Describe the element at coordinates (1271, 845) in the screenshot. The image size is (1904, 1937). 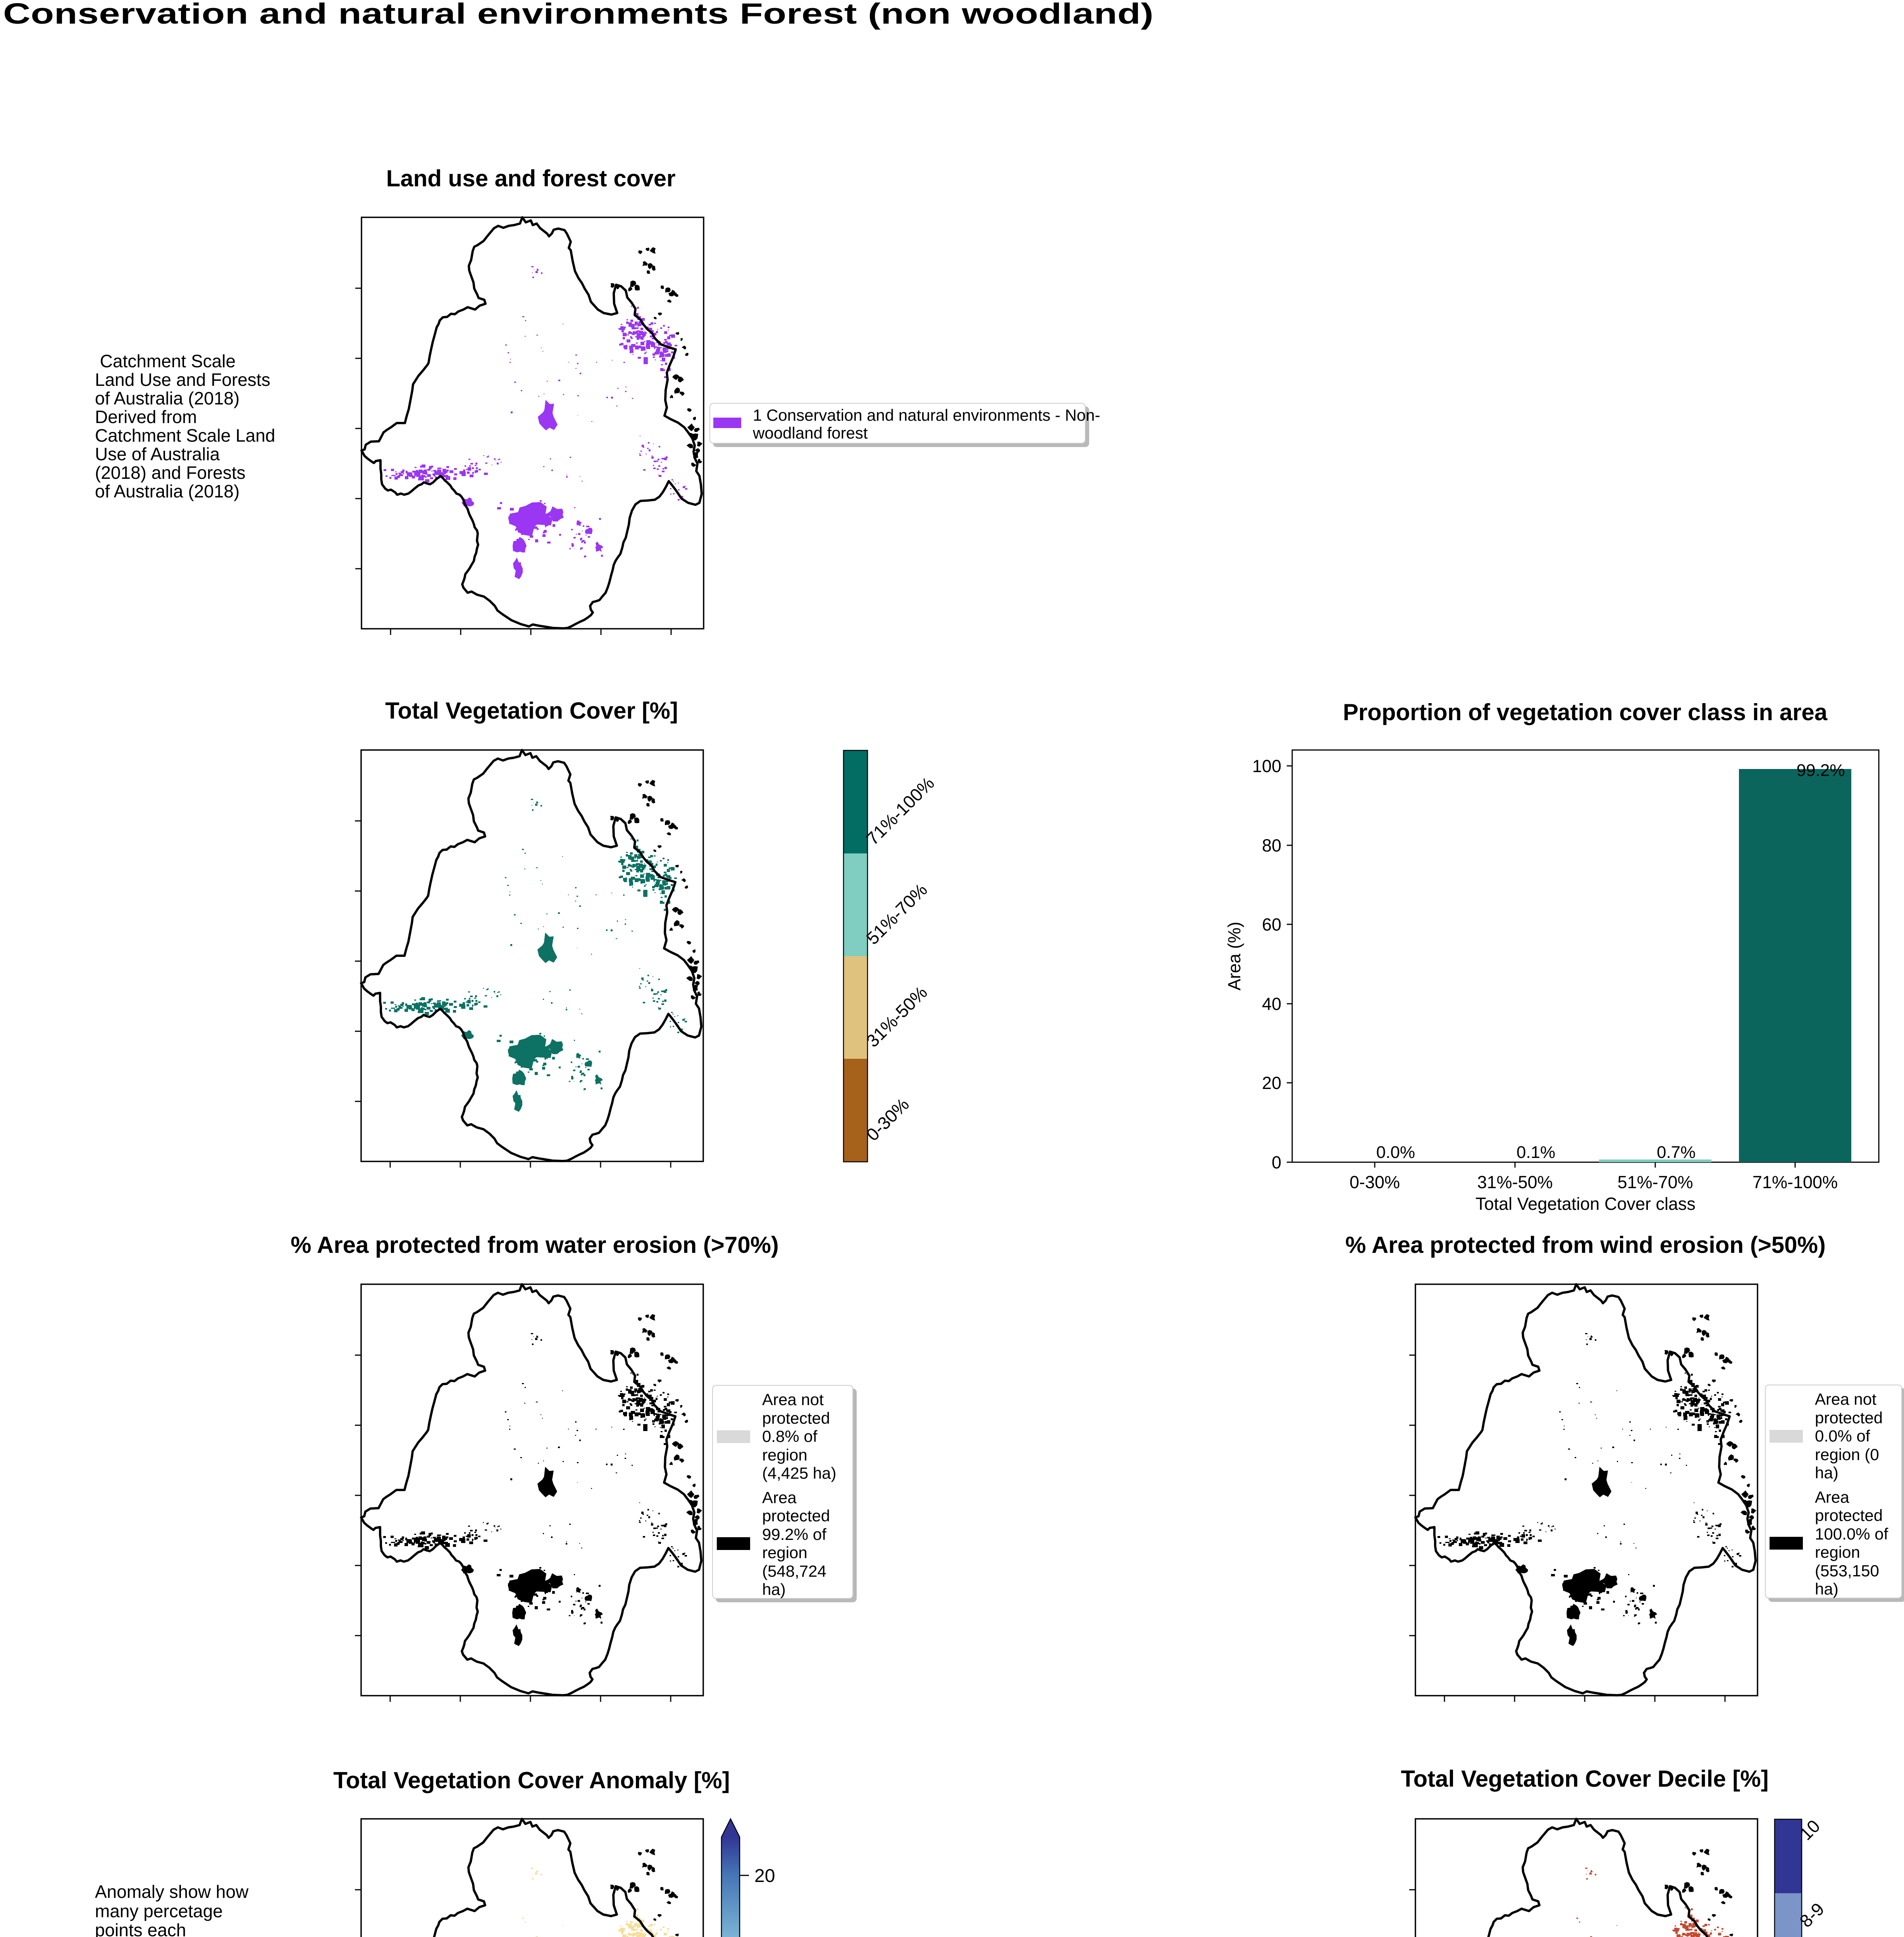
I see `svg-text: 80` at that location.